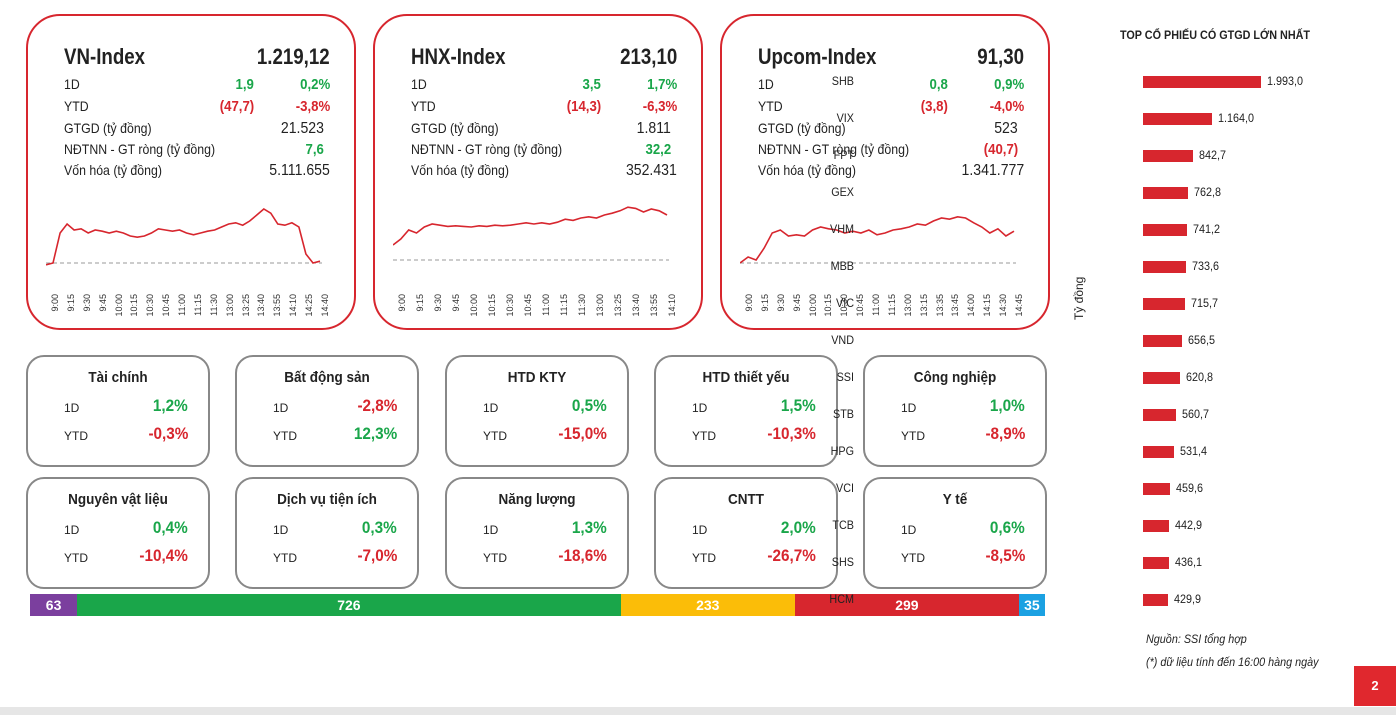 Image resolution: width=1396 pixels, height=715 pixels. Describe the element at coordinates (955, 499) in the screenshot. I see `sector-name: Y tế` at that location.